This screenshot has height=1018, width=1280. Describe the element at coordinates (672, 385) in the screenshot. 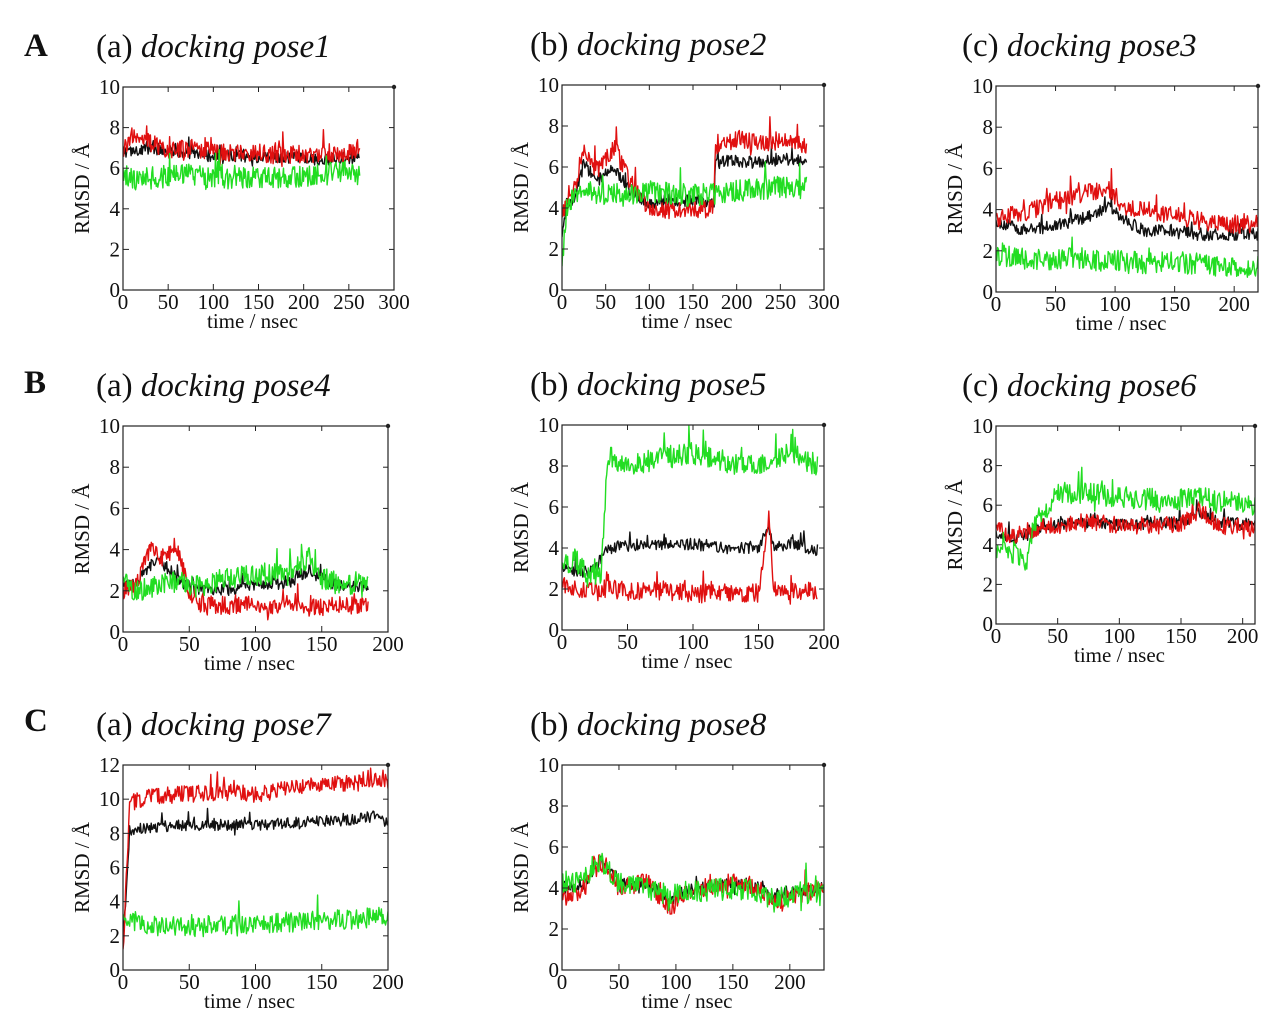

I see `panel-title-text: docking pose5` at that location.